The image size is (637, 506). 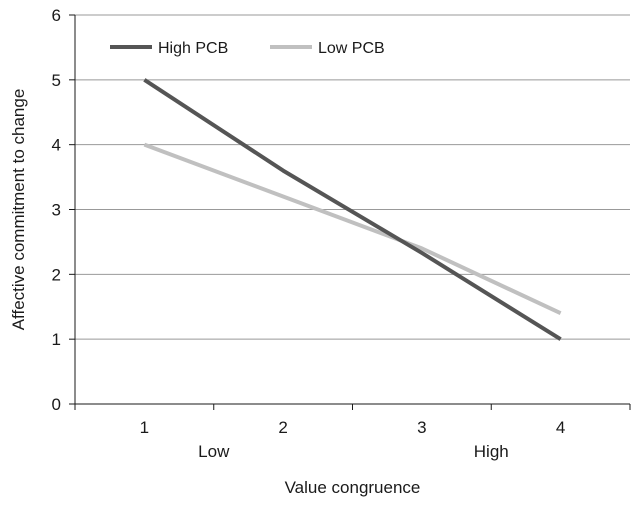 What do you see at coordinates (353, 487) in the screenshot?
I see `x-axis-title: Value congruence` at bounding box center [353, 487].